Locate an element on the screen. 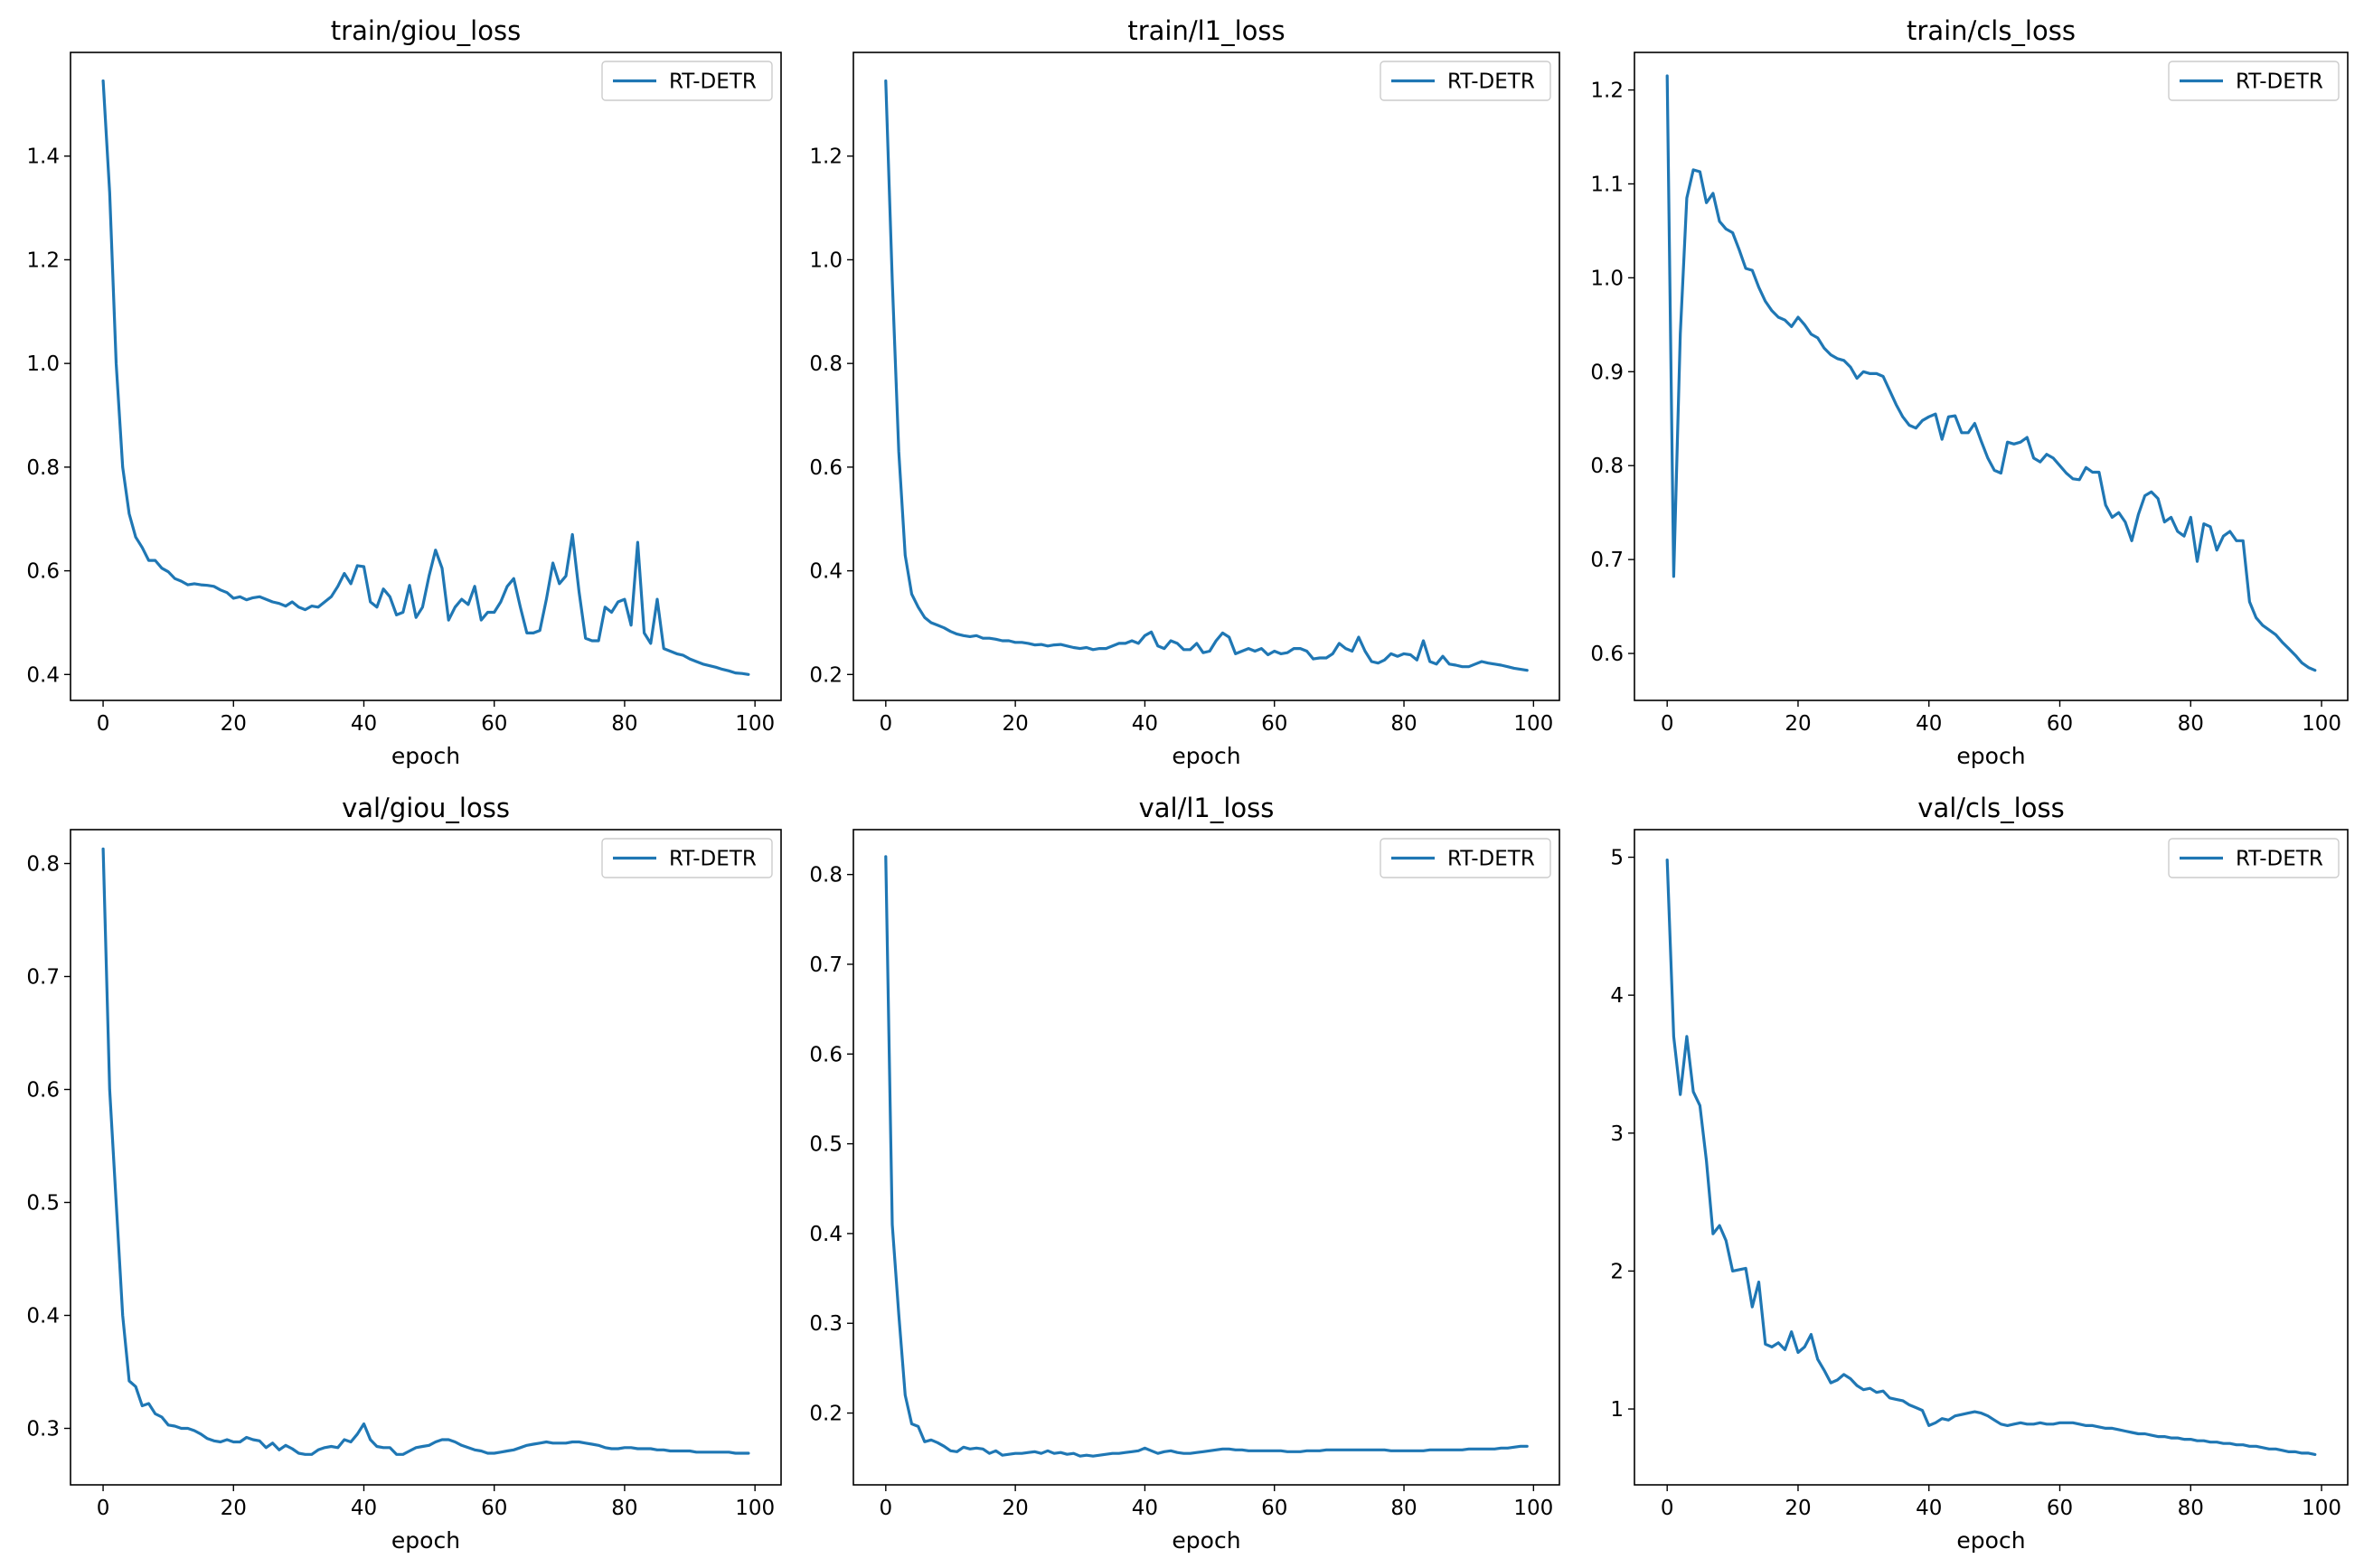 The height and width of the screenshot is (1568, 2364). y-tick-label: 3 is located at coordinates (1617, 1134).